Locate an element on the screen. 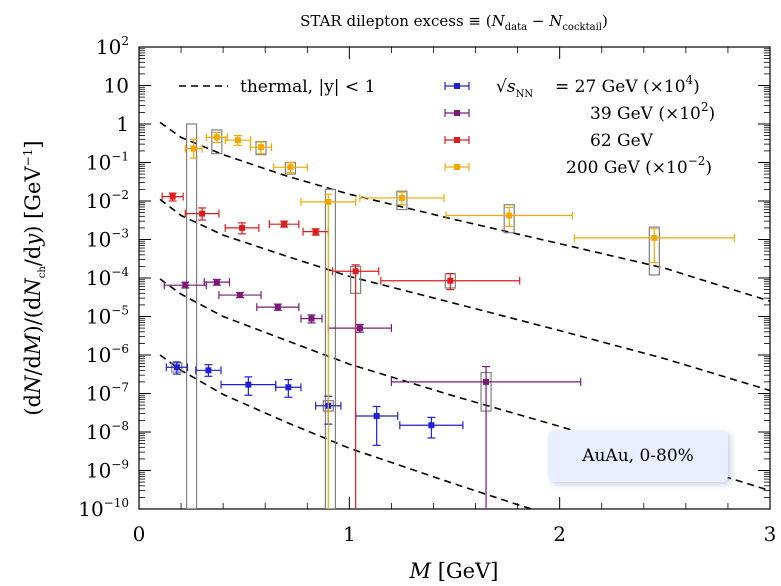  thermal-curve is located at coordinates (347, 431).